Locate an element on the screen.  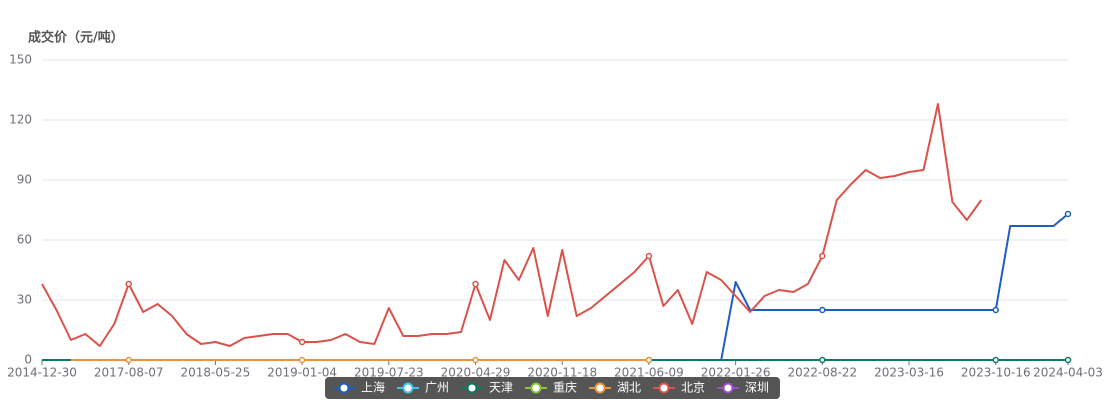
x-tick-label: 2017-08-07 is located at coordinates (129, 373).